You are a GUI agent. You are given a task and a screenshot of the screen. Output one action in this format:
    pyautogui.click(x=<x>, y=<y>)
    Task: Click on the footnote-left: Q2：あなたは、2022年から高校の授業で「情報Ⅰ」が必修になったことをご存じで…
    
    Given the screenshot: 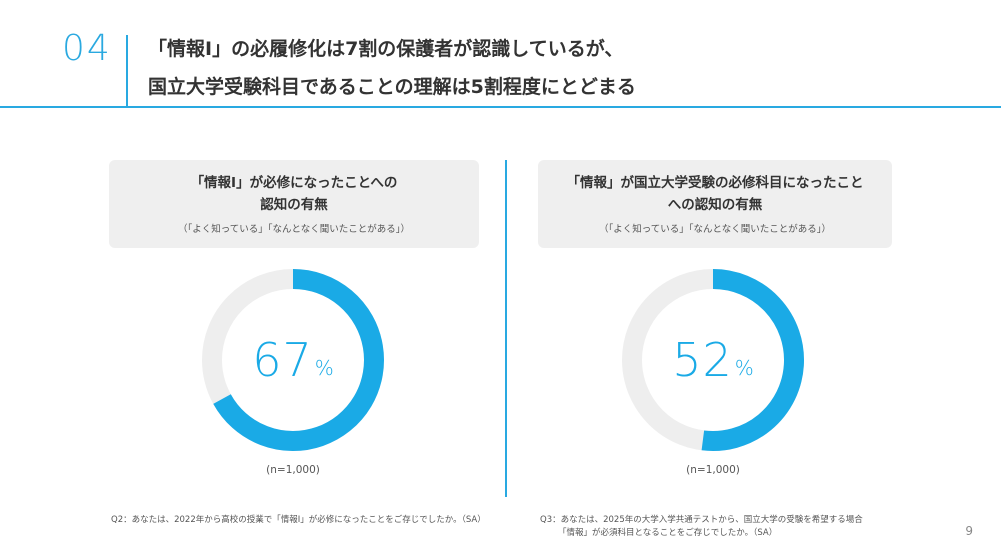 What is the action you would take?
    pyautogui.click(x=298, y=520)
    